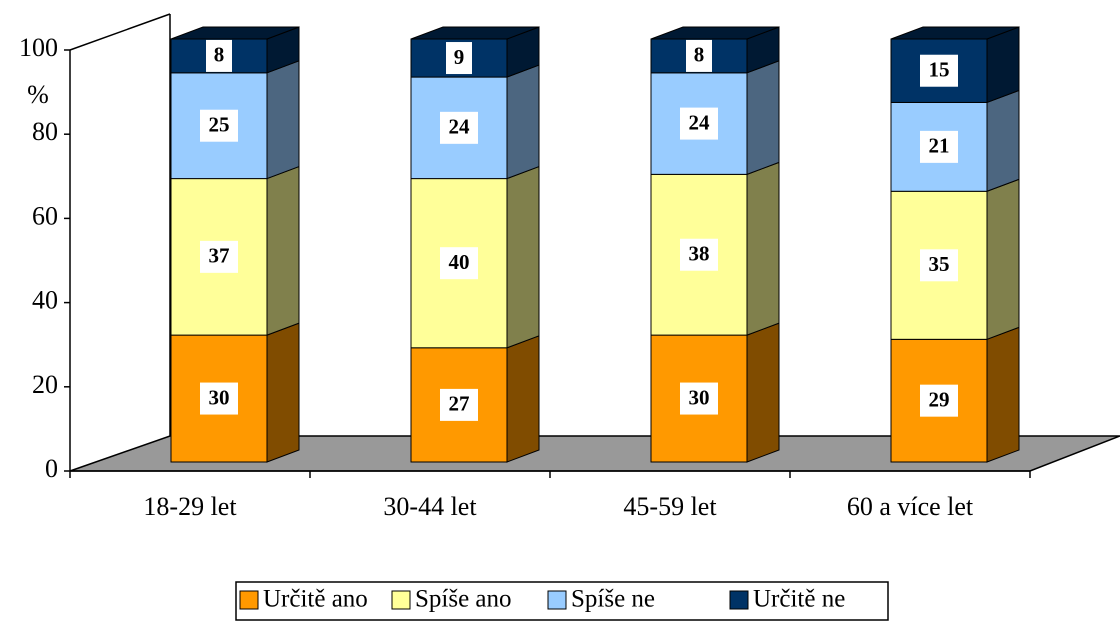  What do you see at coordinates (315, 599) in the screenshot?
I see `legend-label: Určitě ano` at bounding box center [315, 599].